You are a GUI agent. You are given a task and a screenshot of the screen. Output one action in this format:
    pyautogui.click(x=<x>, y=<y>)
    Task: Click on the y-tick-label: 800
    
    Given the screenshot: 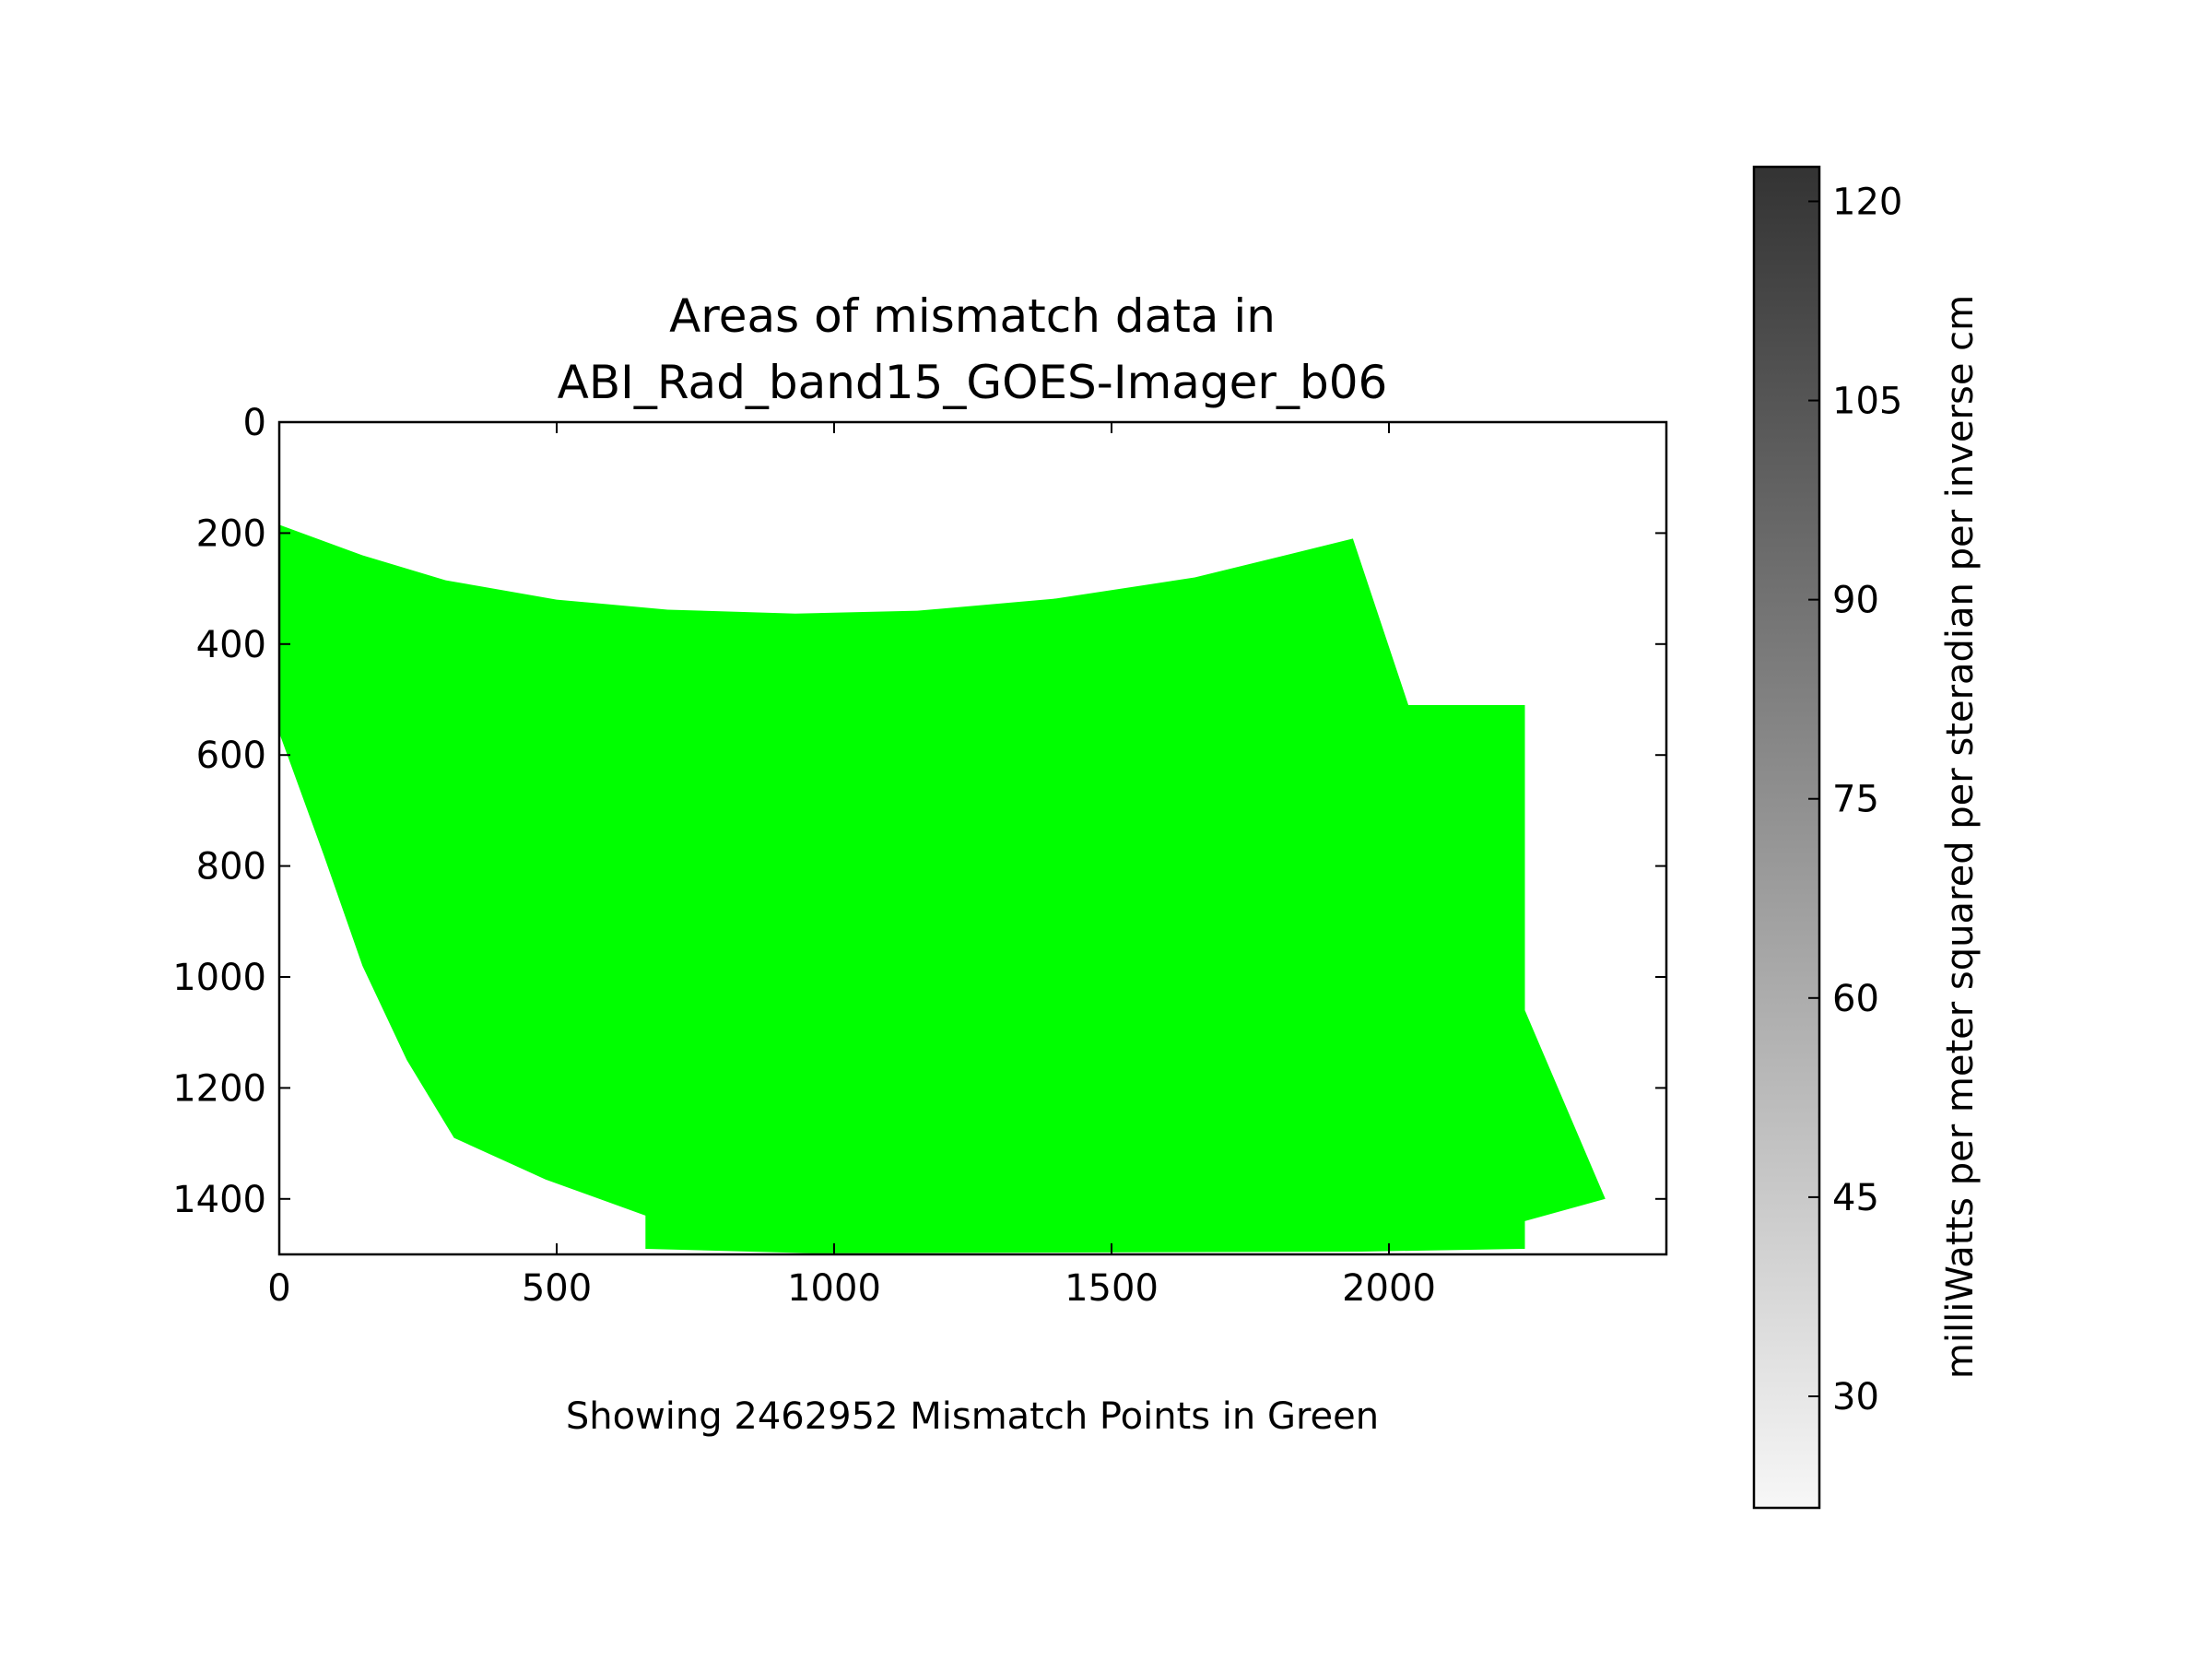 What is the action you would take?
    pyautogui.click(x=231, y=867)
    